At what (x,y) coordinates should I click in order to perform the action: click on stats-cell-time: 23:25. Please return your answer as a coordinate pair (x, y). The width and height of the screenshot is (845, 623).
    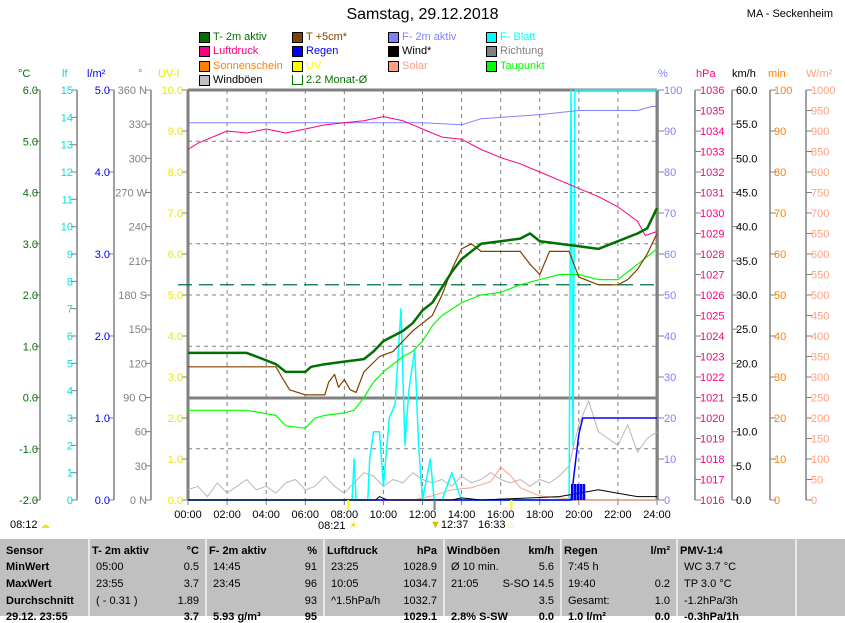
    Looking at the image, I should click on (345, 567).